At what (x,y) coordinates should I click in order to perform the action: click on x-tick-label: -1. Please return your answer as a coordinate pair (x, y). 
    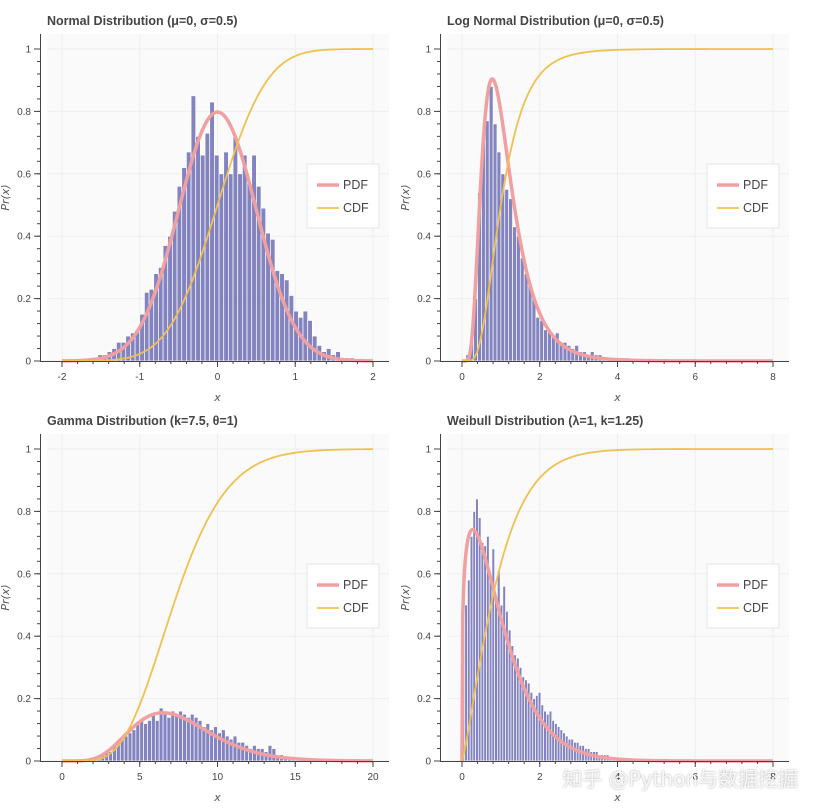
    Looking at the image, I should click on (139, 377).